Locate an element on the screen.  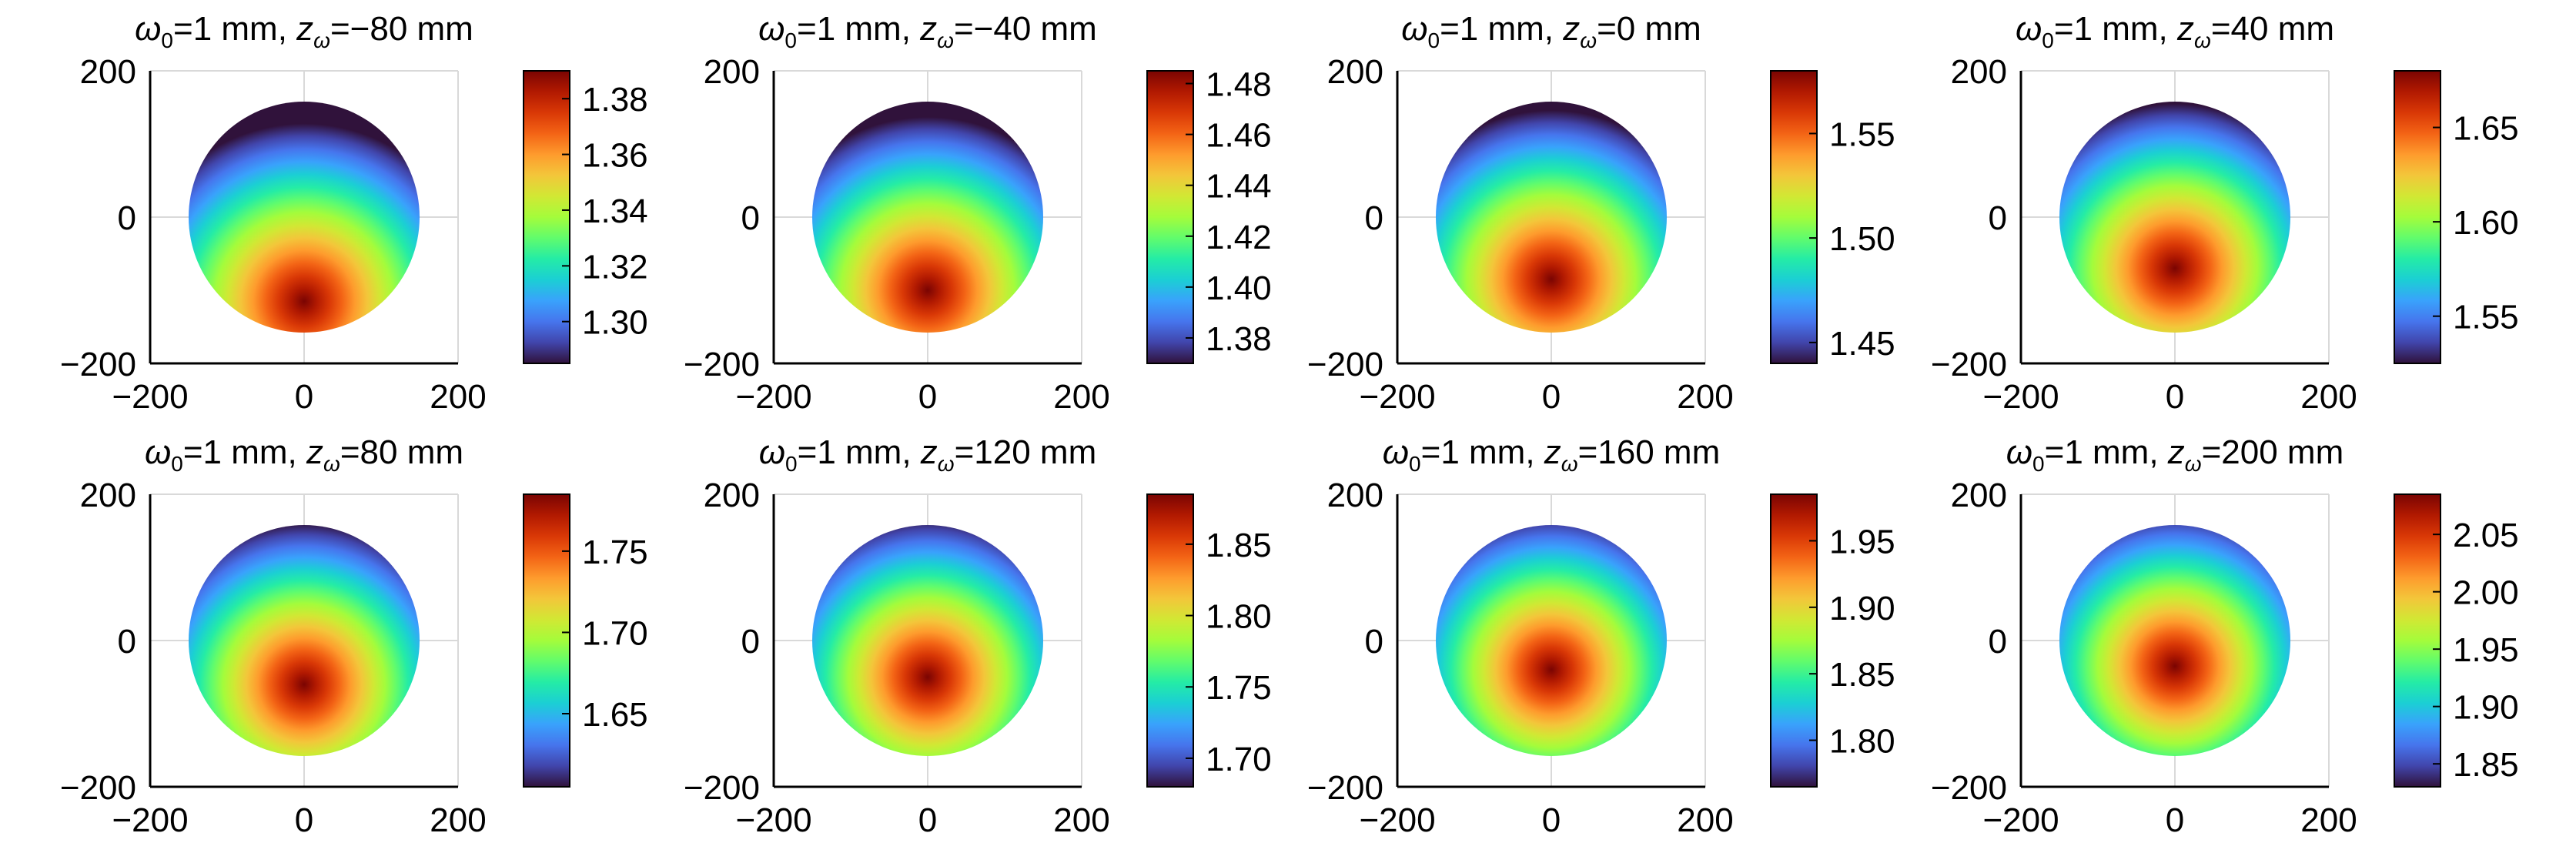
colorbar-tick-label: 1.65 is located at coordinates (615, 715).